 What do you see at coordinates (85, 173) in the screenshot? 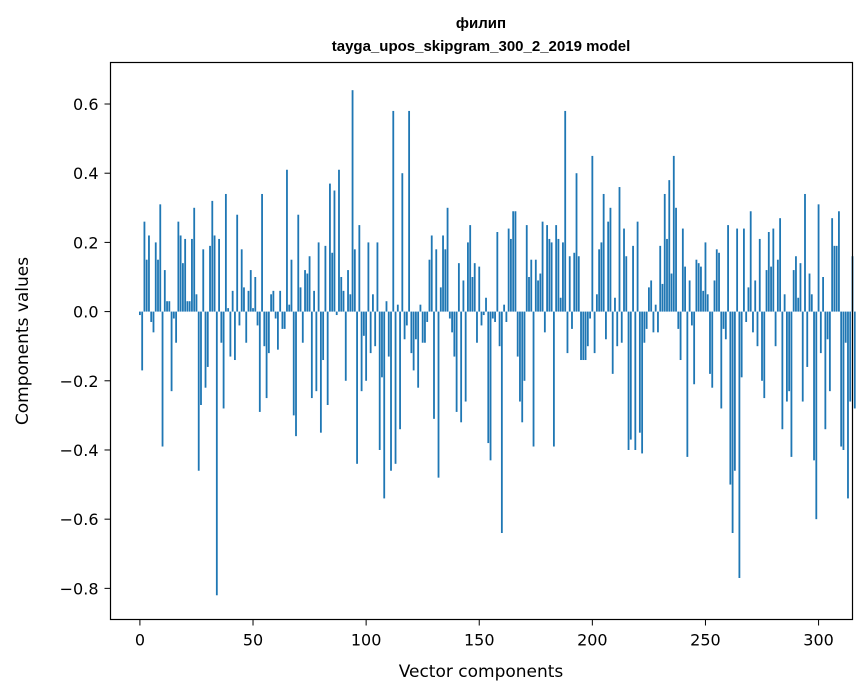
I see `y-tick-label: 0.4` at bounding box center [85, 173].